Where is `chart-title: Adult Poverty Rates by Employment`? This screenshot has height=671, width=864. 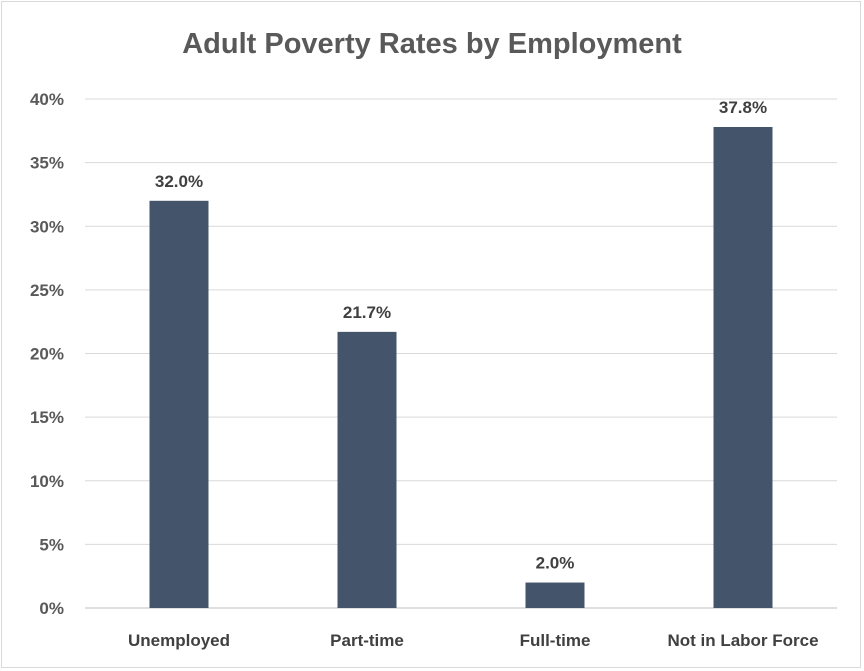
chart-title: Adult Poverty Rates by Employment is located at coordinates (432, 44).